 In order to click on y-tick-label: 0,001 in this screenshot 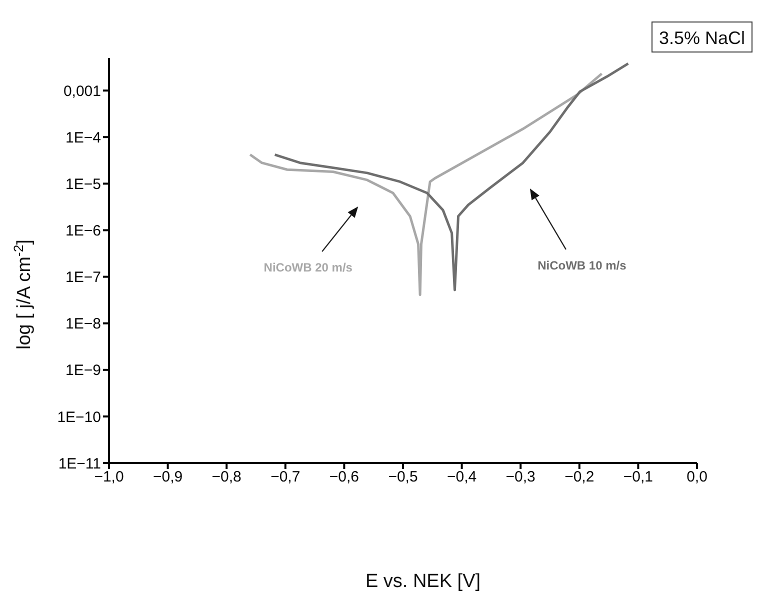, I will do `click(82, 91)`.